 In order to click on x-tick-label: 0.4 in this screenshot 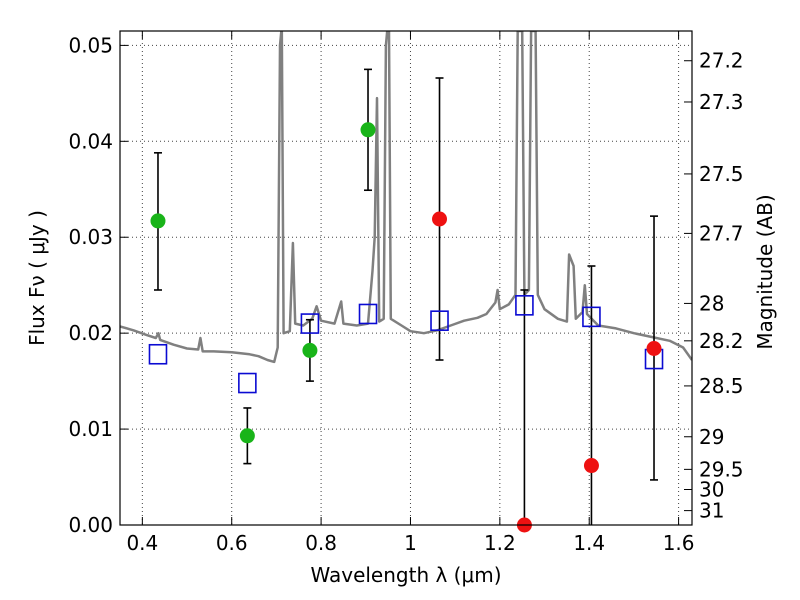, I will do `click(142, 543)`.